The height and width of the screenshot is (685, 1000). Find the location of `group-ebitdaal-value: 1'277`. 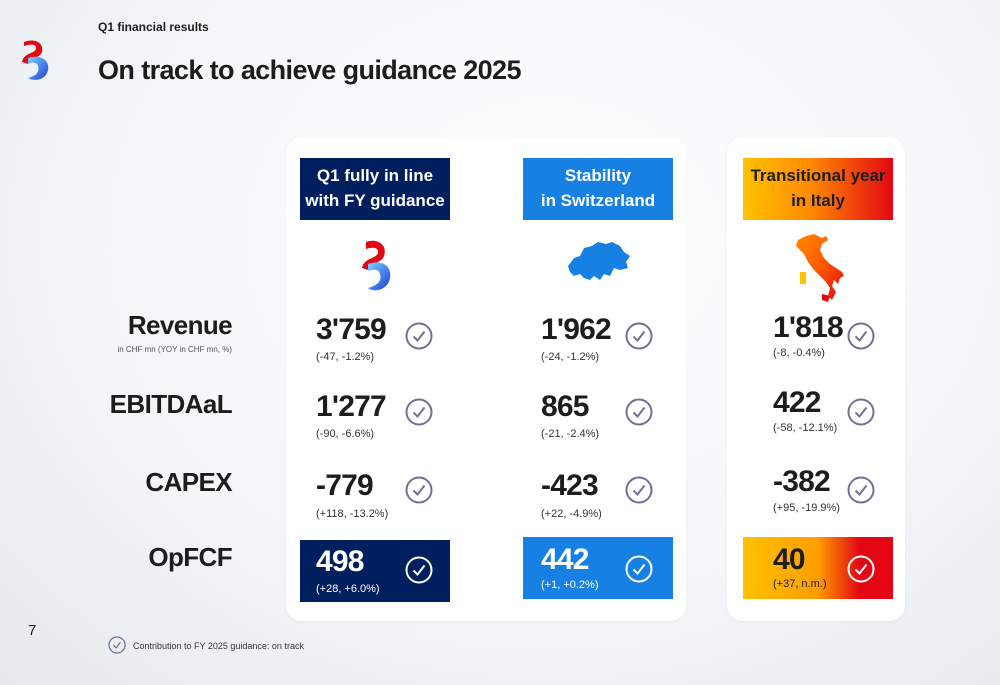

group-ebitdaal-value: 1'277 is located at coordinates (351, 406).